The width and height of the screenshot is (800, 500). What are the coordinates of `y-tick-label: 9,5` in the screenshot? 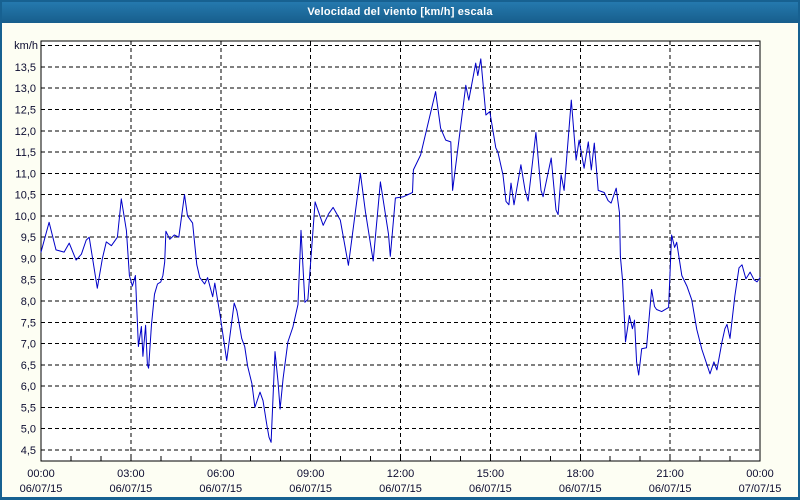 It's located at (28, 238).